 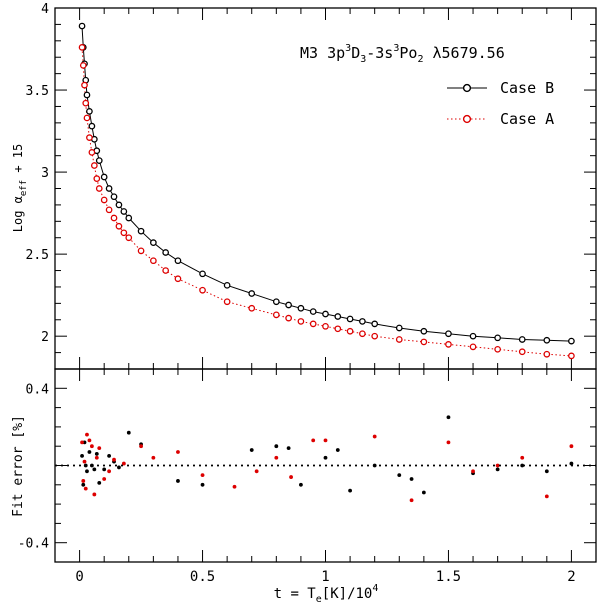 I want to click on x-axis-label: t = Te[K]/104, so click(x=326, y=593).